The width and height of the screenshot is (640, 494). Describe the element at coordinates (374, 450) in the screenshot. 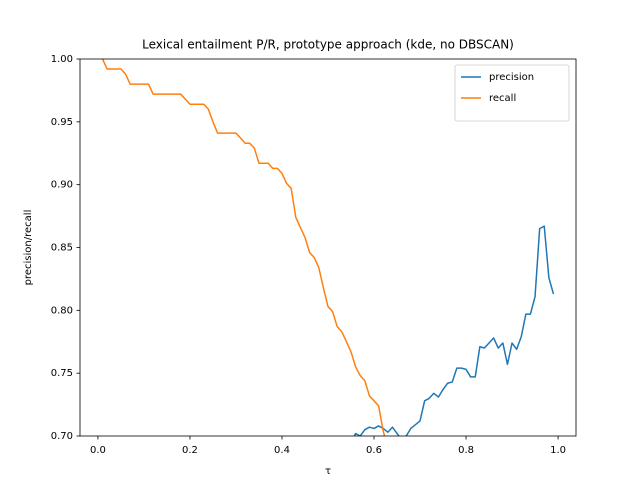

I see `x-tick-label: 0.6` at that location.